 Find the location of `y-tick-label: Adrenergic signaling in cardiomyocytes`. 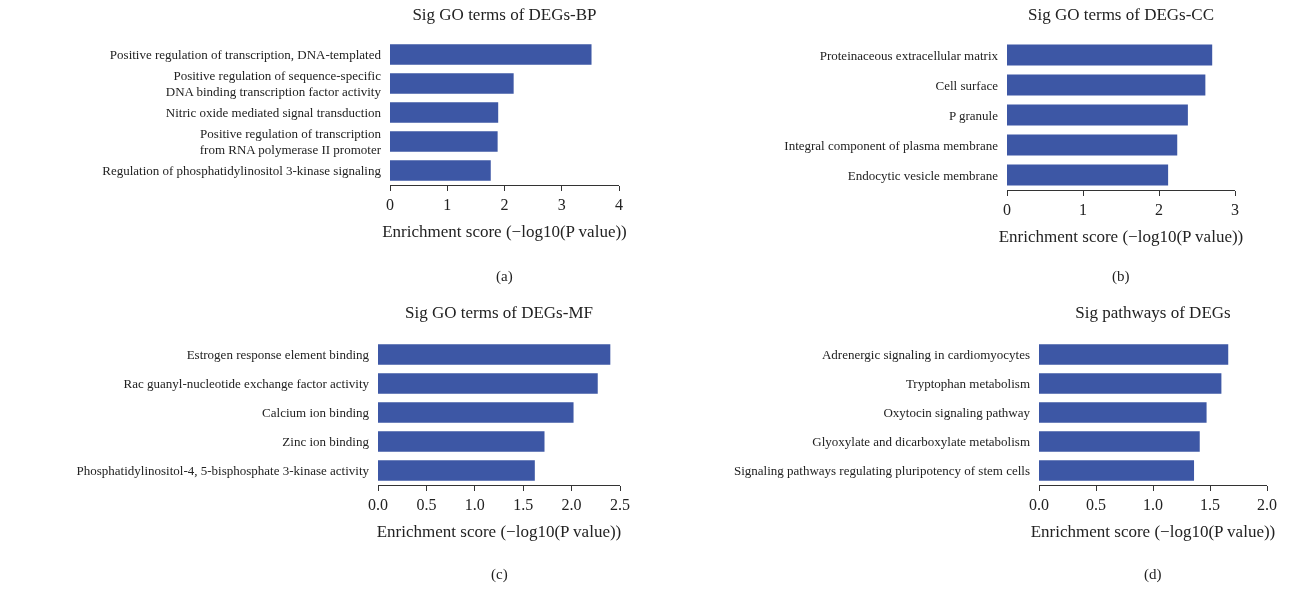

y-tick-label: Adrenergic signaling in cardiomyocytes is located at coordinates (925, 355).